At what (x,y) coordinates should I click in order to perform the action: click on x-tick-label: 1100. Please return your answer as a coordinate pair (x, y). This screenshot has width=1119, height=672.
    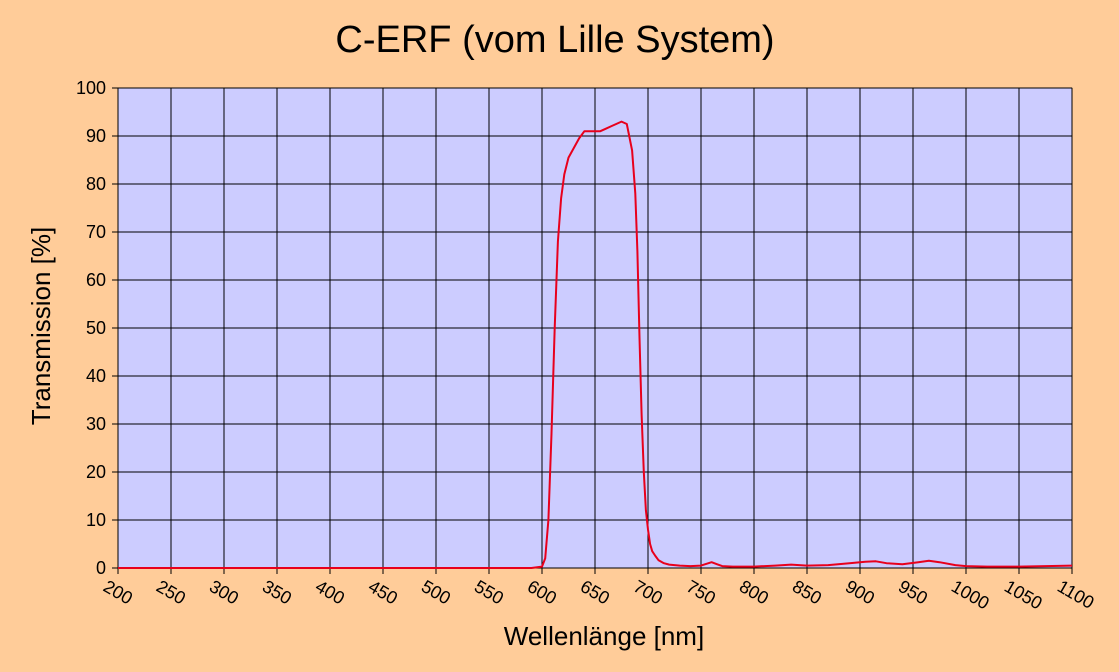
    Looking at the image, I should click on (1076, 594).